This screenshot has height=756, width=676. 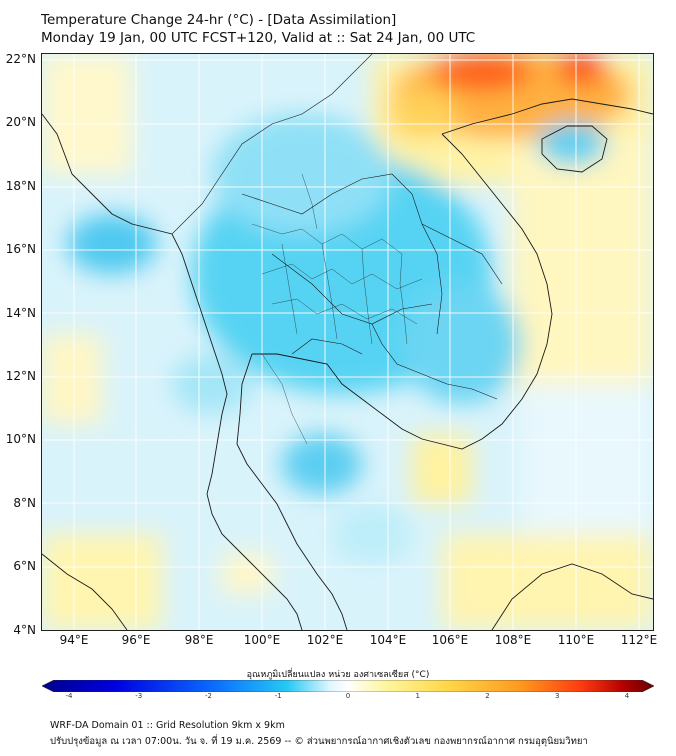 What do you see at coordinates (69, 696) in the screenshot?
I see `colorbar-tick: -4` at bounding box center [69, 696].